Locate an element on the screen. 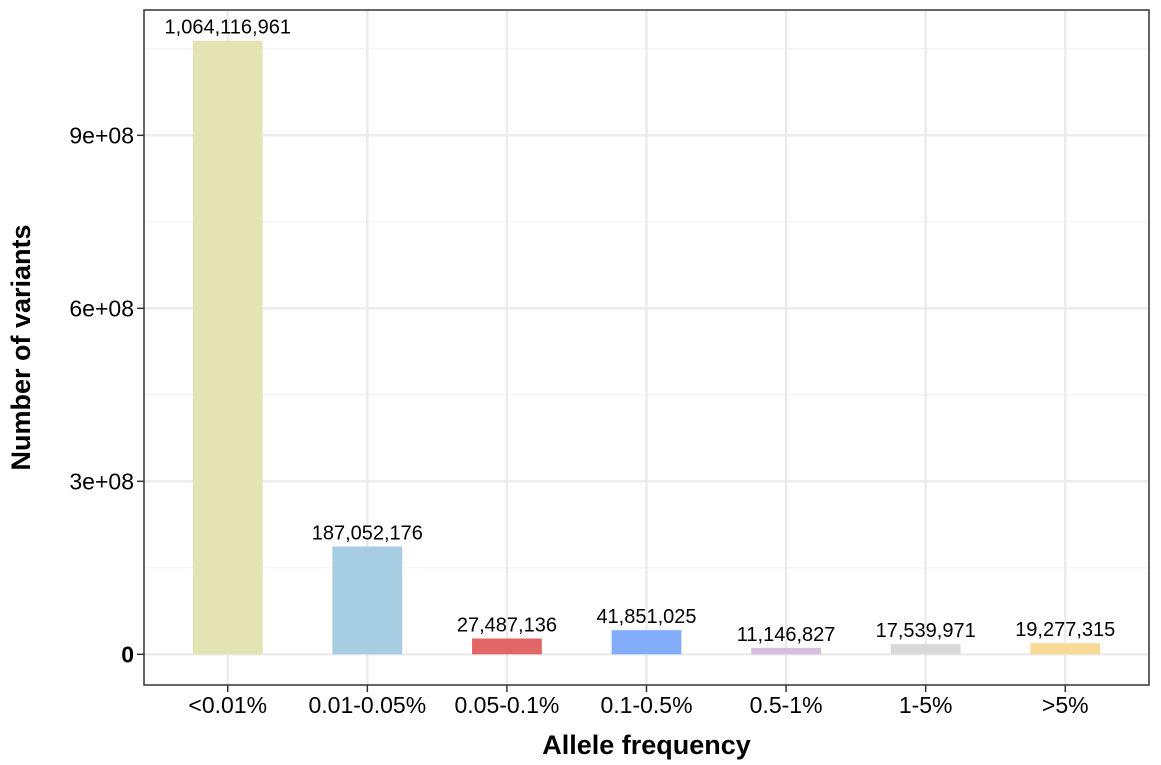  x-tick-label: 1-5% is located at coordinates (926, 705).